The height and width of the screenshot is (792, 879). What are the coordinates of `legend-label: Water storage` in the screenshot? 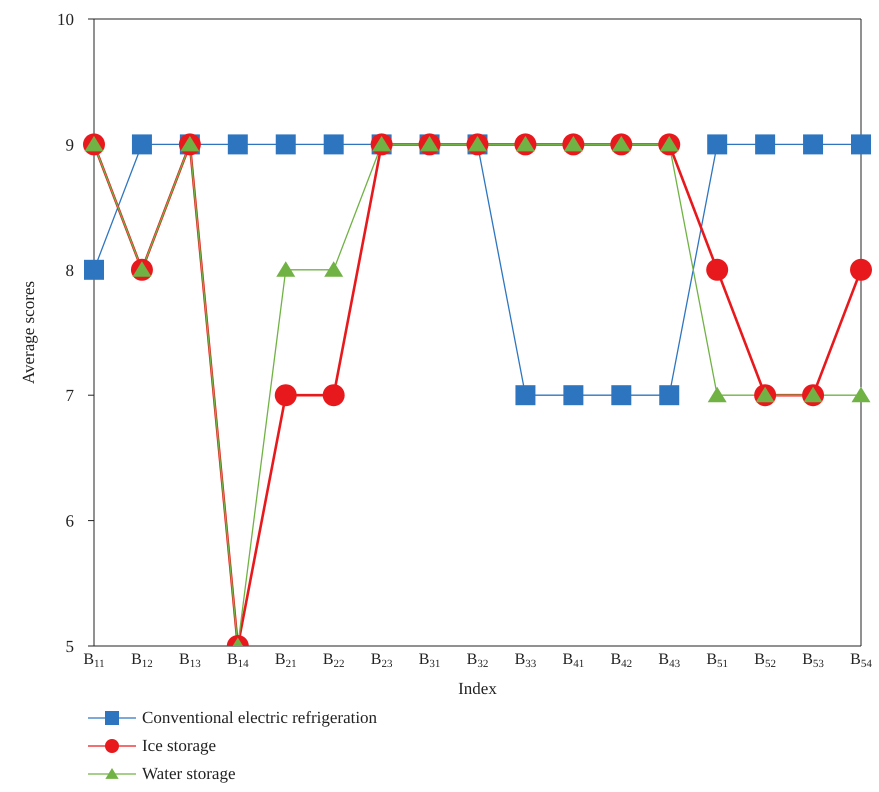 It's located at (189, 774).